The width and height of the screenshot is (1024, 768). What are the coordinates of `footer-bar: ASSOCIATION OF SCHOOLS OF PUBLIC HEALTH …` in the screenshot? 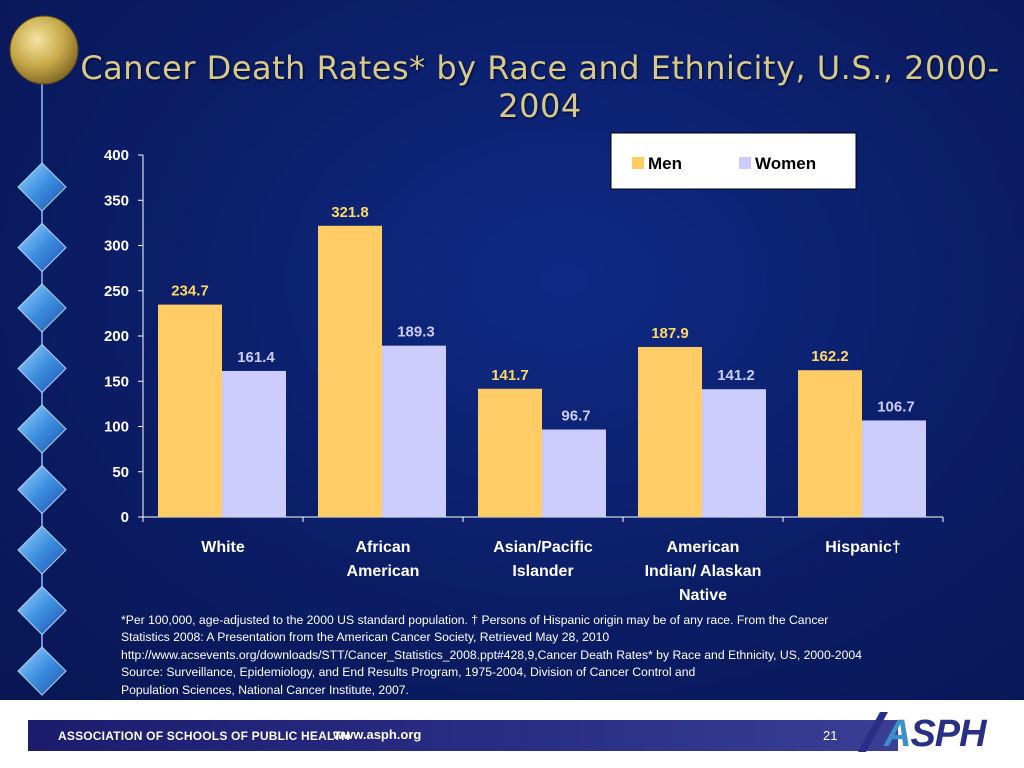 It's located at (463, 735).